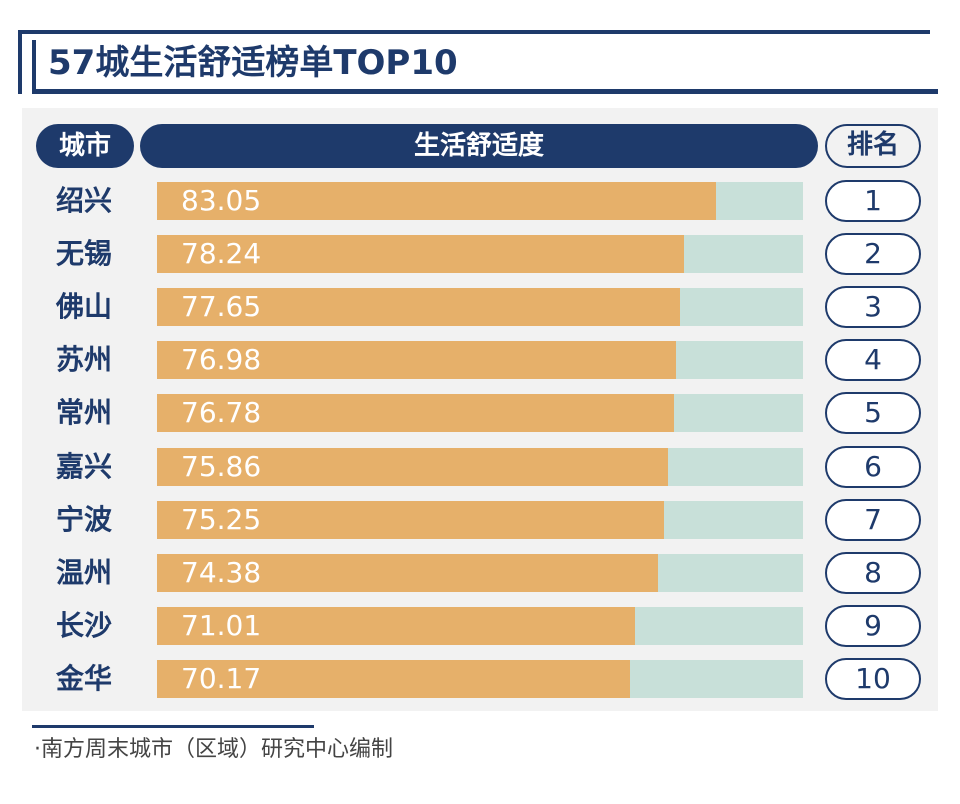 This screenshot has width=960, height=804. I want to click on city-label: 宁波, so click(83, 519).